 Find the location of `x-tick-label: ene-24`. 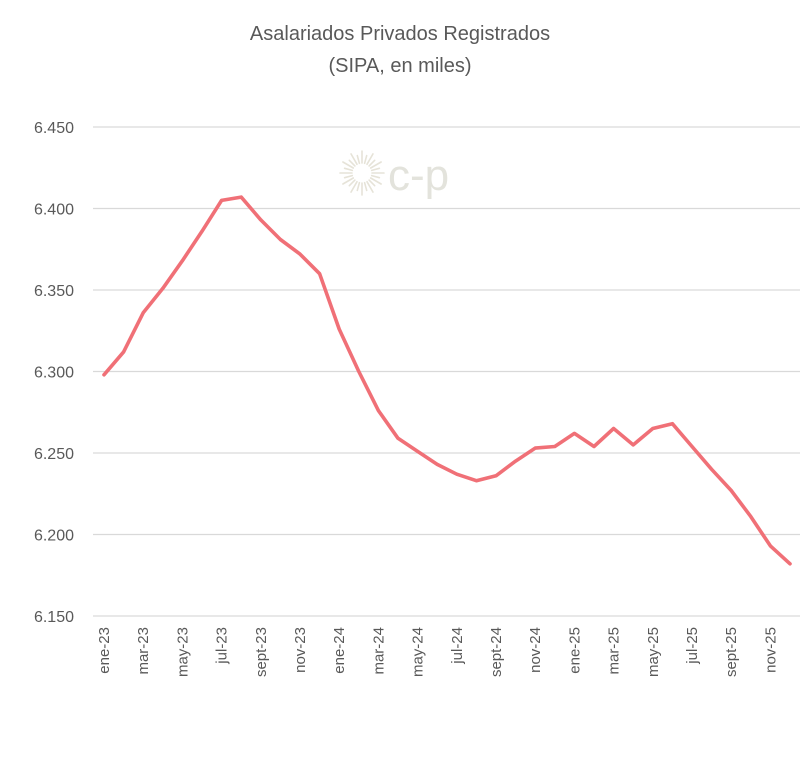

x-tick-label: ene-24 is located at coordinates (339, 650).